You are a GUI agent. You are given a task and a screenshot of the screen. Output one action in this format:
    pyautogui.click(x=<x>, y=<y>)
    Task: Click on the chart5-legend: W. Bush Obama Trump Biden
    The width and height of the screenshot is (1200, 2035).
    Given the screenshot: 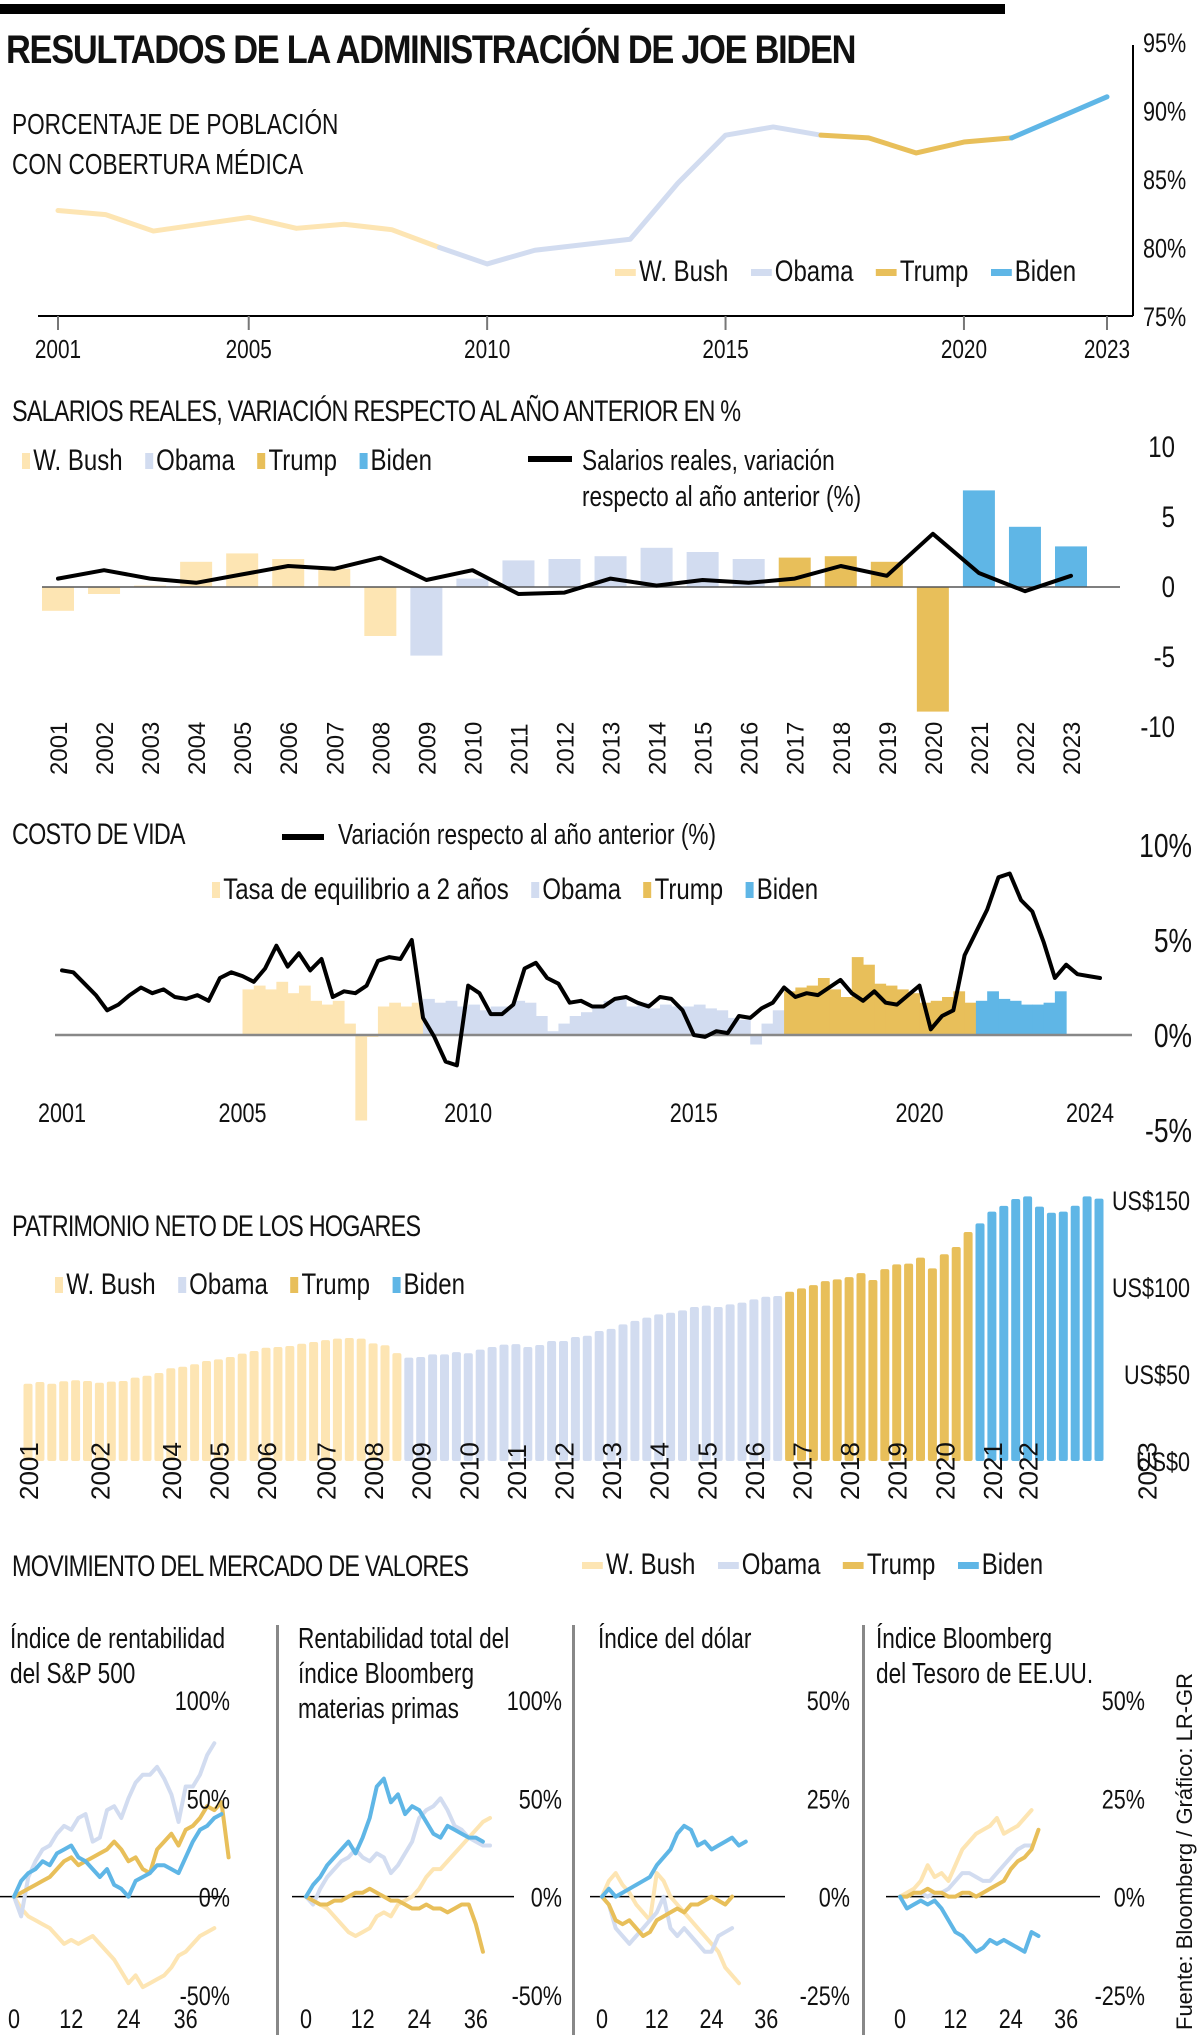 What is the action you would take?
    pyautogui.click(x=824, y=1565)
    